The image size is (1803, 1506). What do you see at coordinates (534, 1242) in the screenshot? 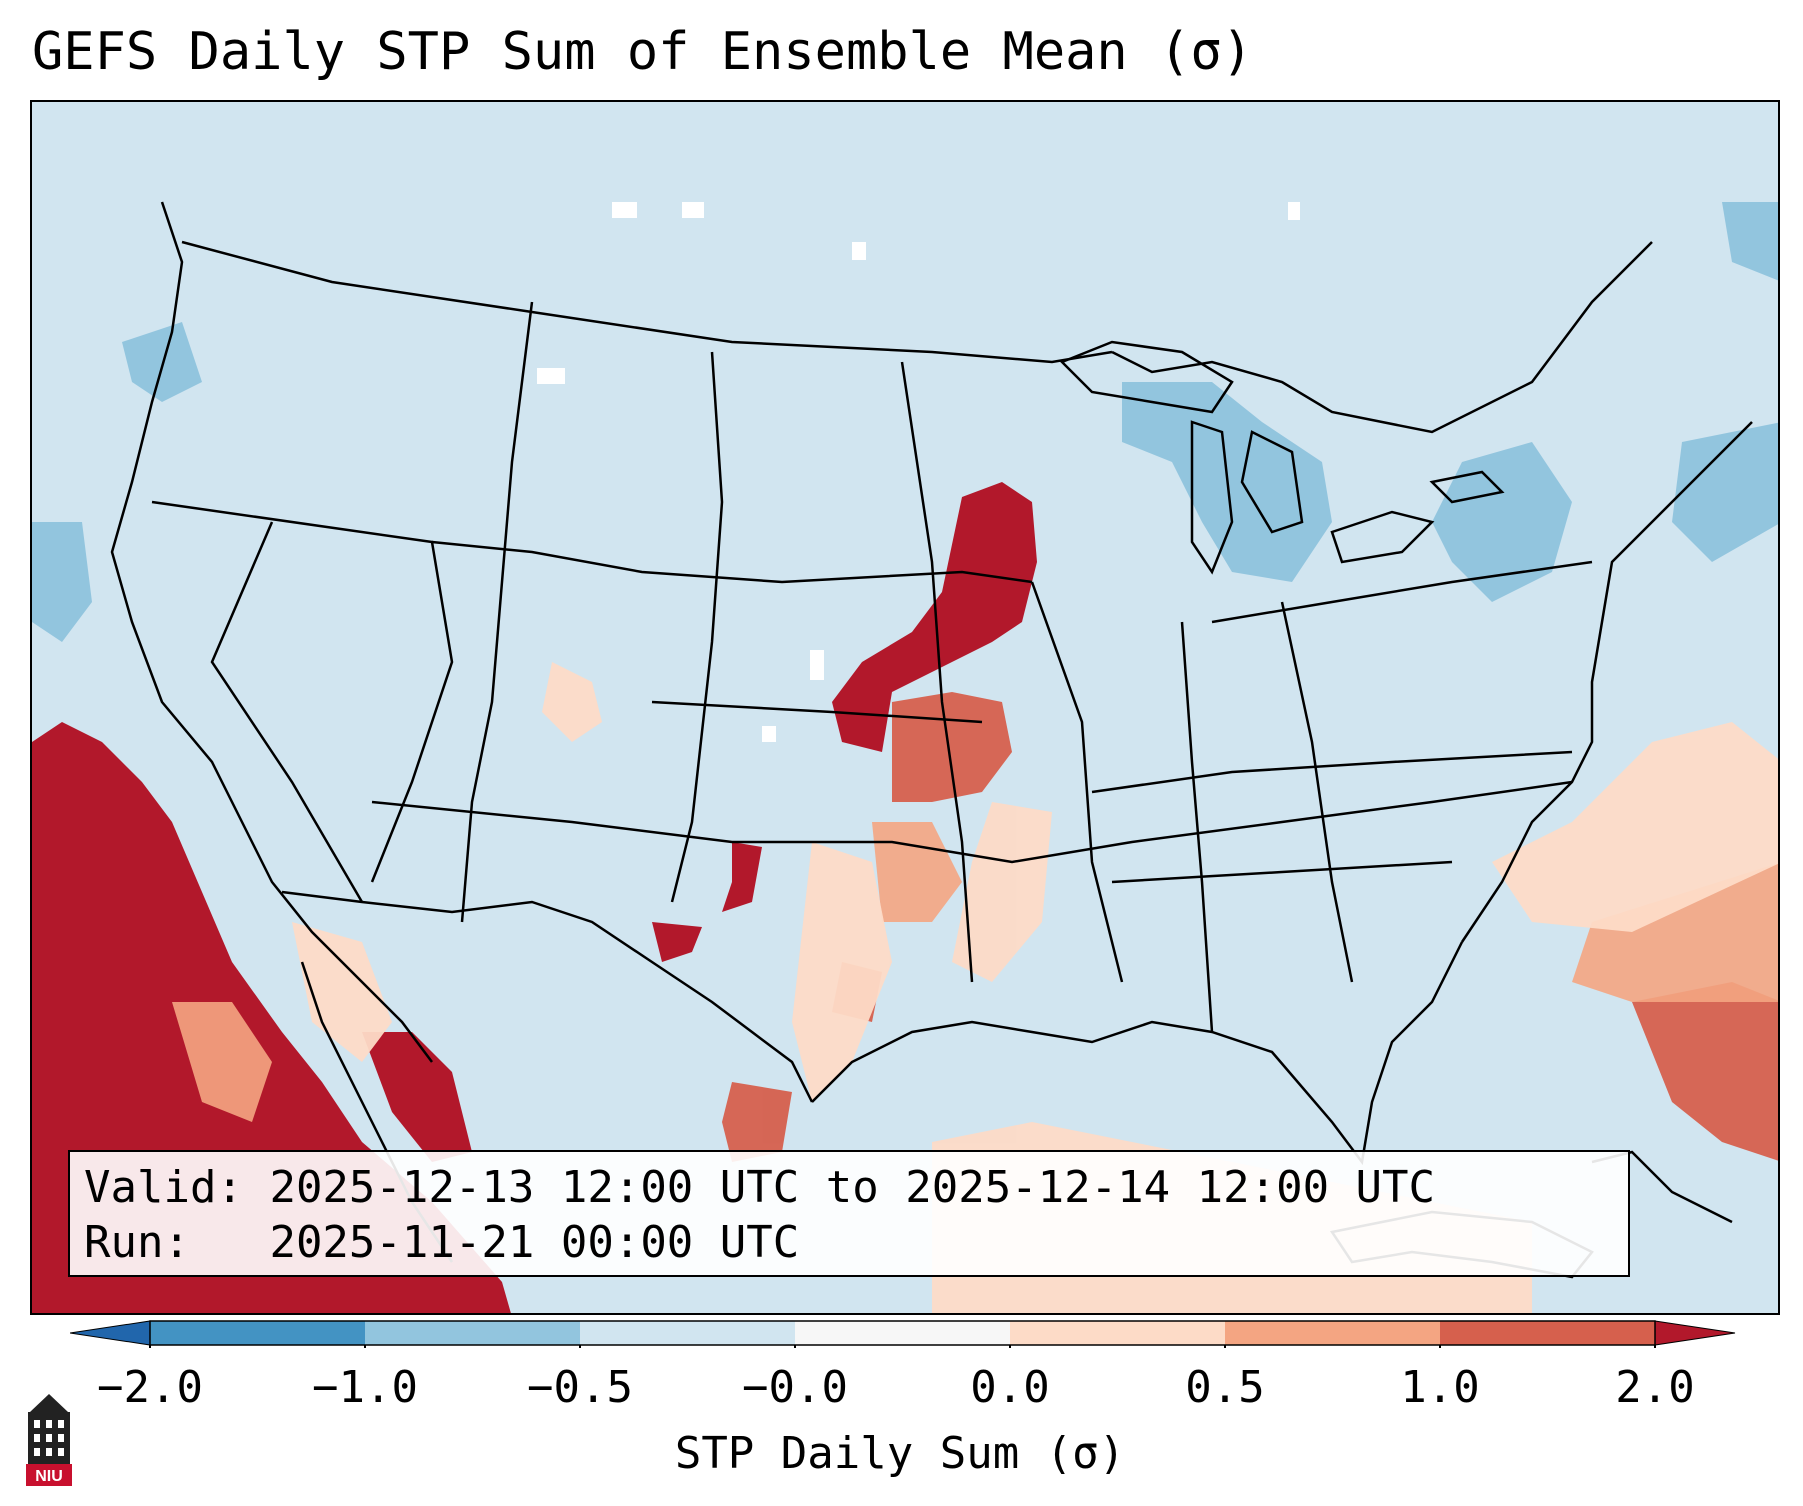
I see `run-time: 2025-11-21 00:00 UTC` at bounding box center [534, 1242].